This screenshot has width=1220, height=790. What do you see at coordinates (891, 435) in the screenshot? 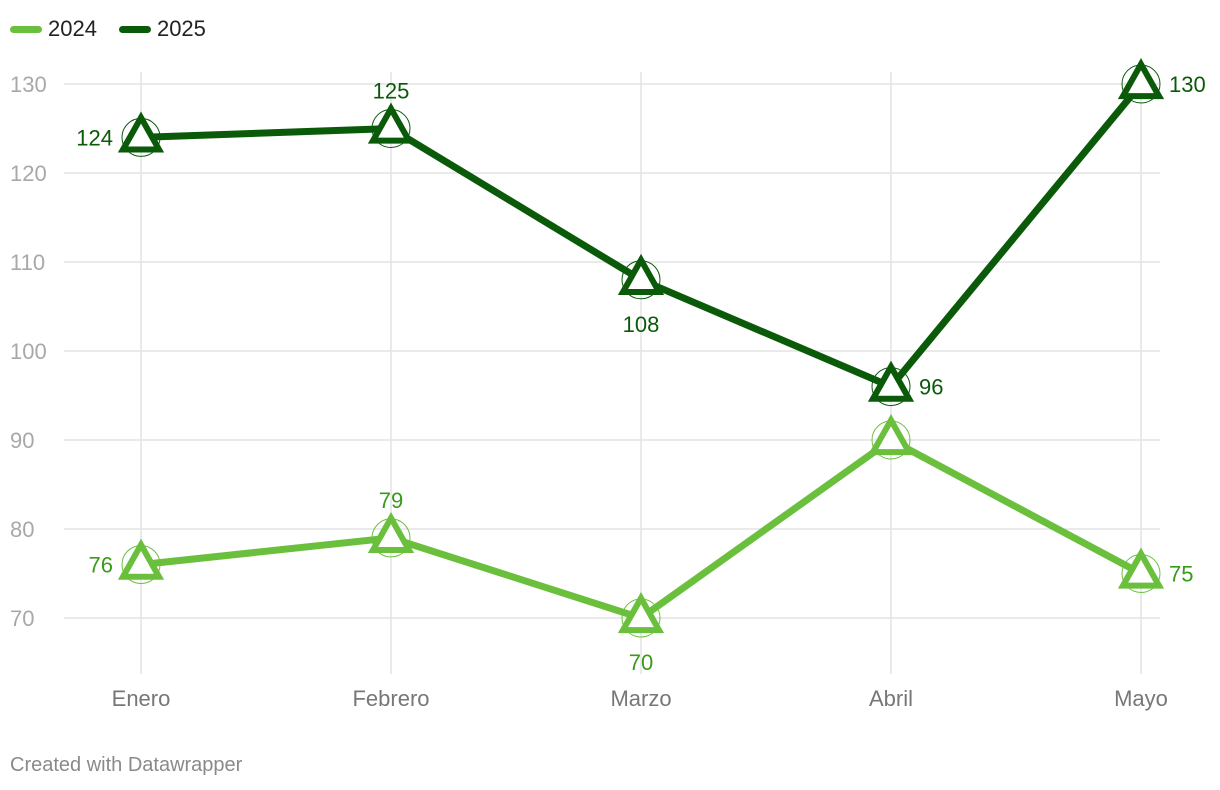
I see `data-point-2024-abril` at bounding box center [891, 435].